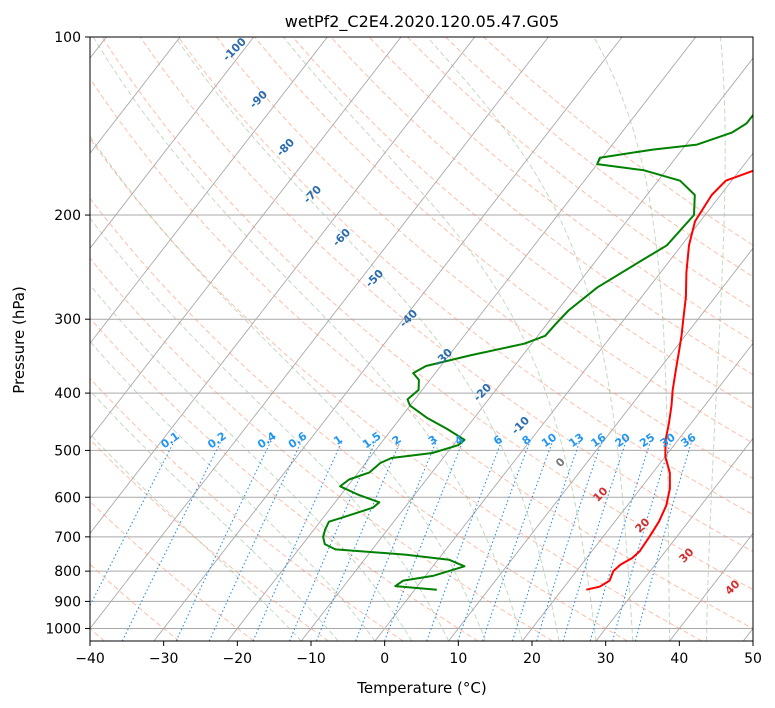  Describe the element at coordinates (67, 451) in the screenshot. I see `y-tick-label: 500` at that location.